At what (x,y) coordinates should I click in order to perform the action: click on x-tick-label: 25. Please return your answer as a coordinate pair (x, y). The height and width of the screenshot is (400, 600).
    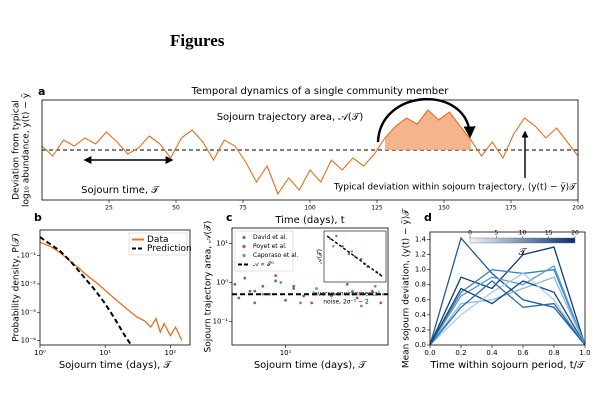
    Looking at the image, I should click on (109, 208).